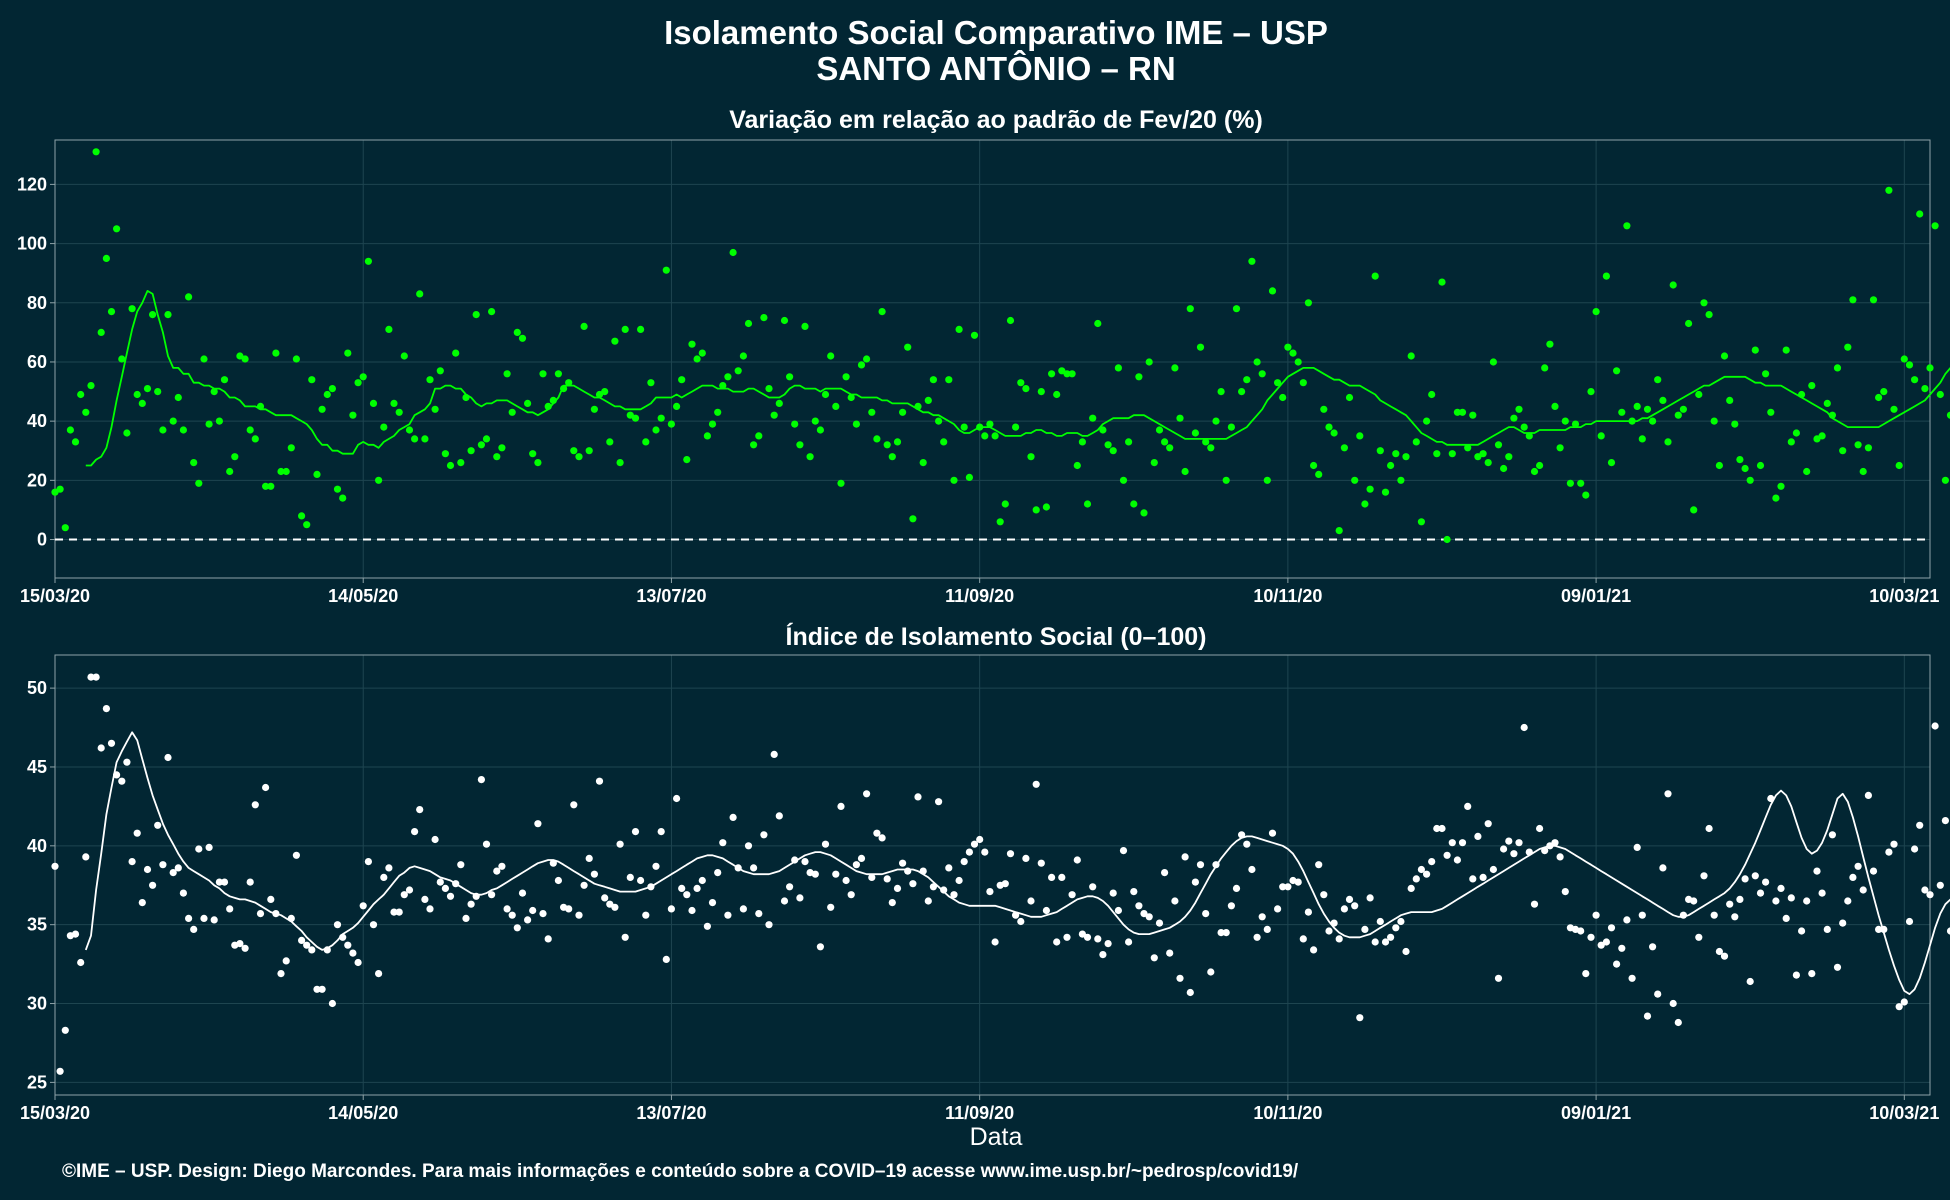 This screenshot has width=1950, height=1200. Describe the element at coordinates (37, 421) in the screenshot. I see `variation-y-tick-label: 40` at that location.